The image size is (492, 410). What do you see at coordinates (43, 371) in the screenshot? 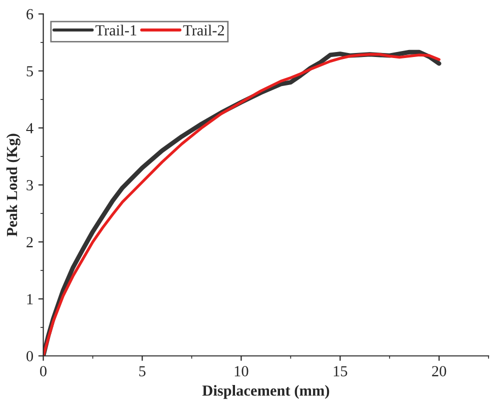
I see `x-tick-label: 0` at bounding box center [43, 371].